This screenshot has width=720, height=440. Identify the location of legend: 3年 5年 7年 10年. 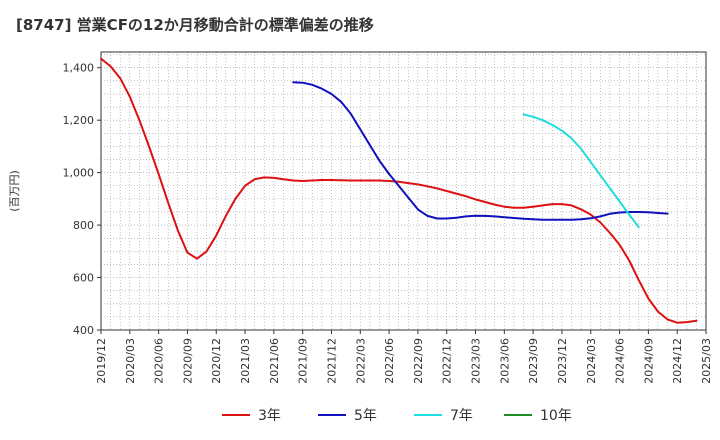
(360, 415).